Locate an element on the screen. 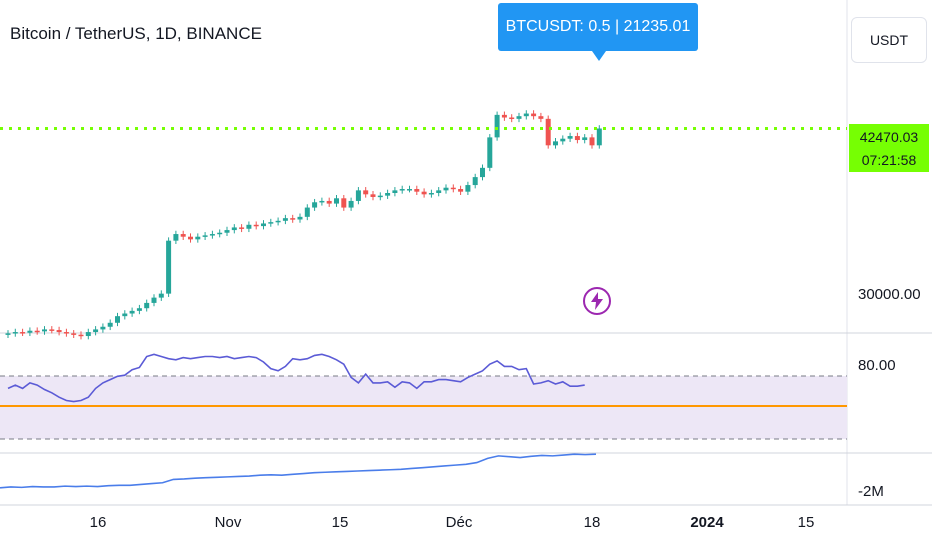 Image resolution: width=932 pixels, height=550 pixels. time-tick-label: 2024 is located at coordinates (707, 522).